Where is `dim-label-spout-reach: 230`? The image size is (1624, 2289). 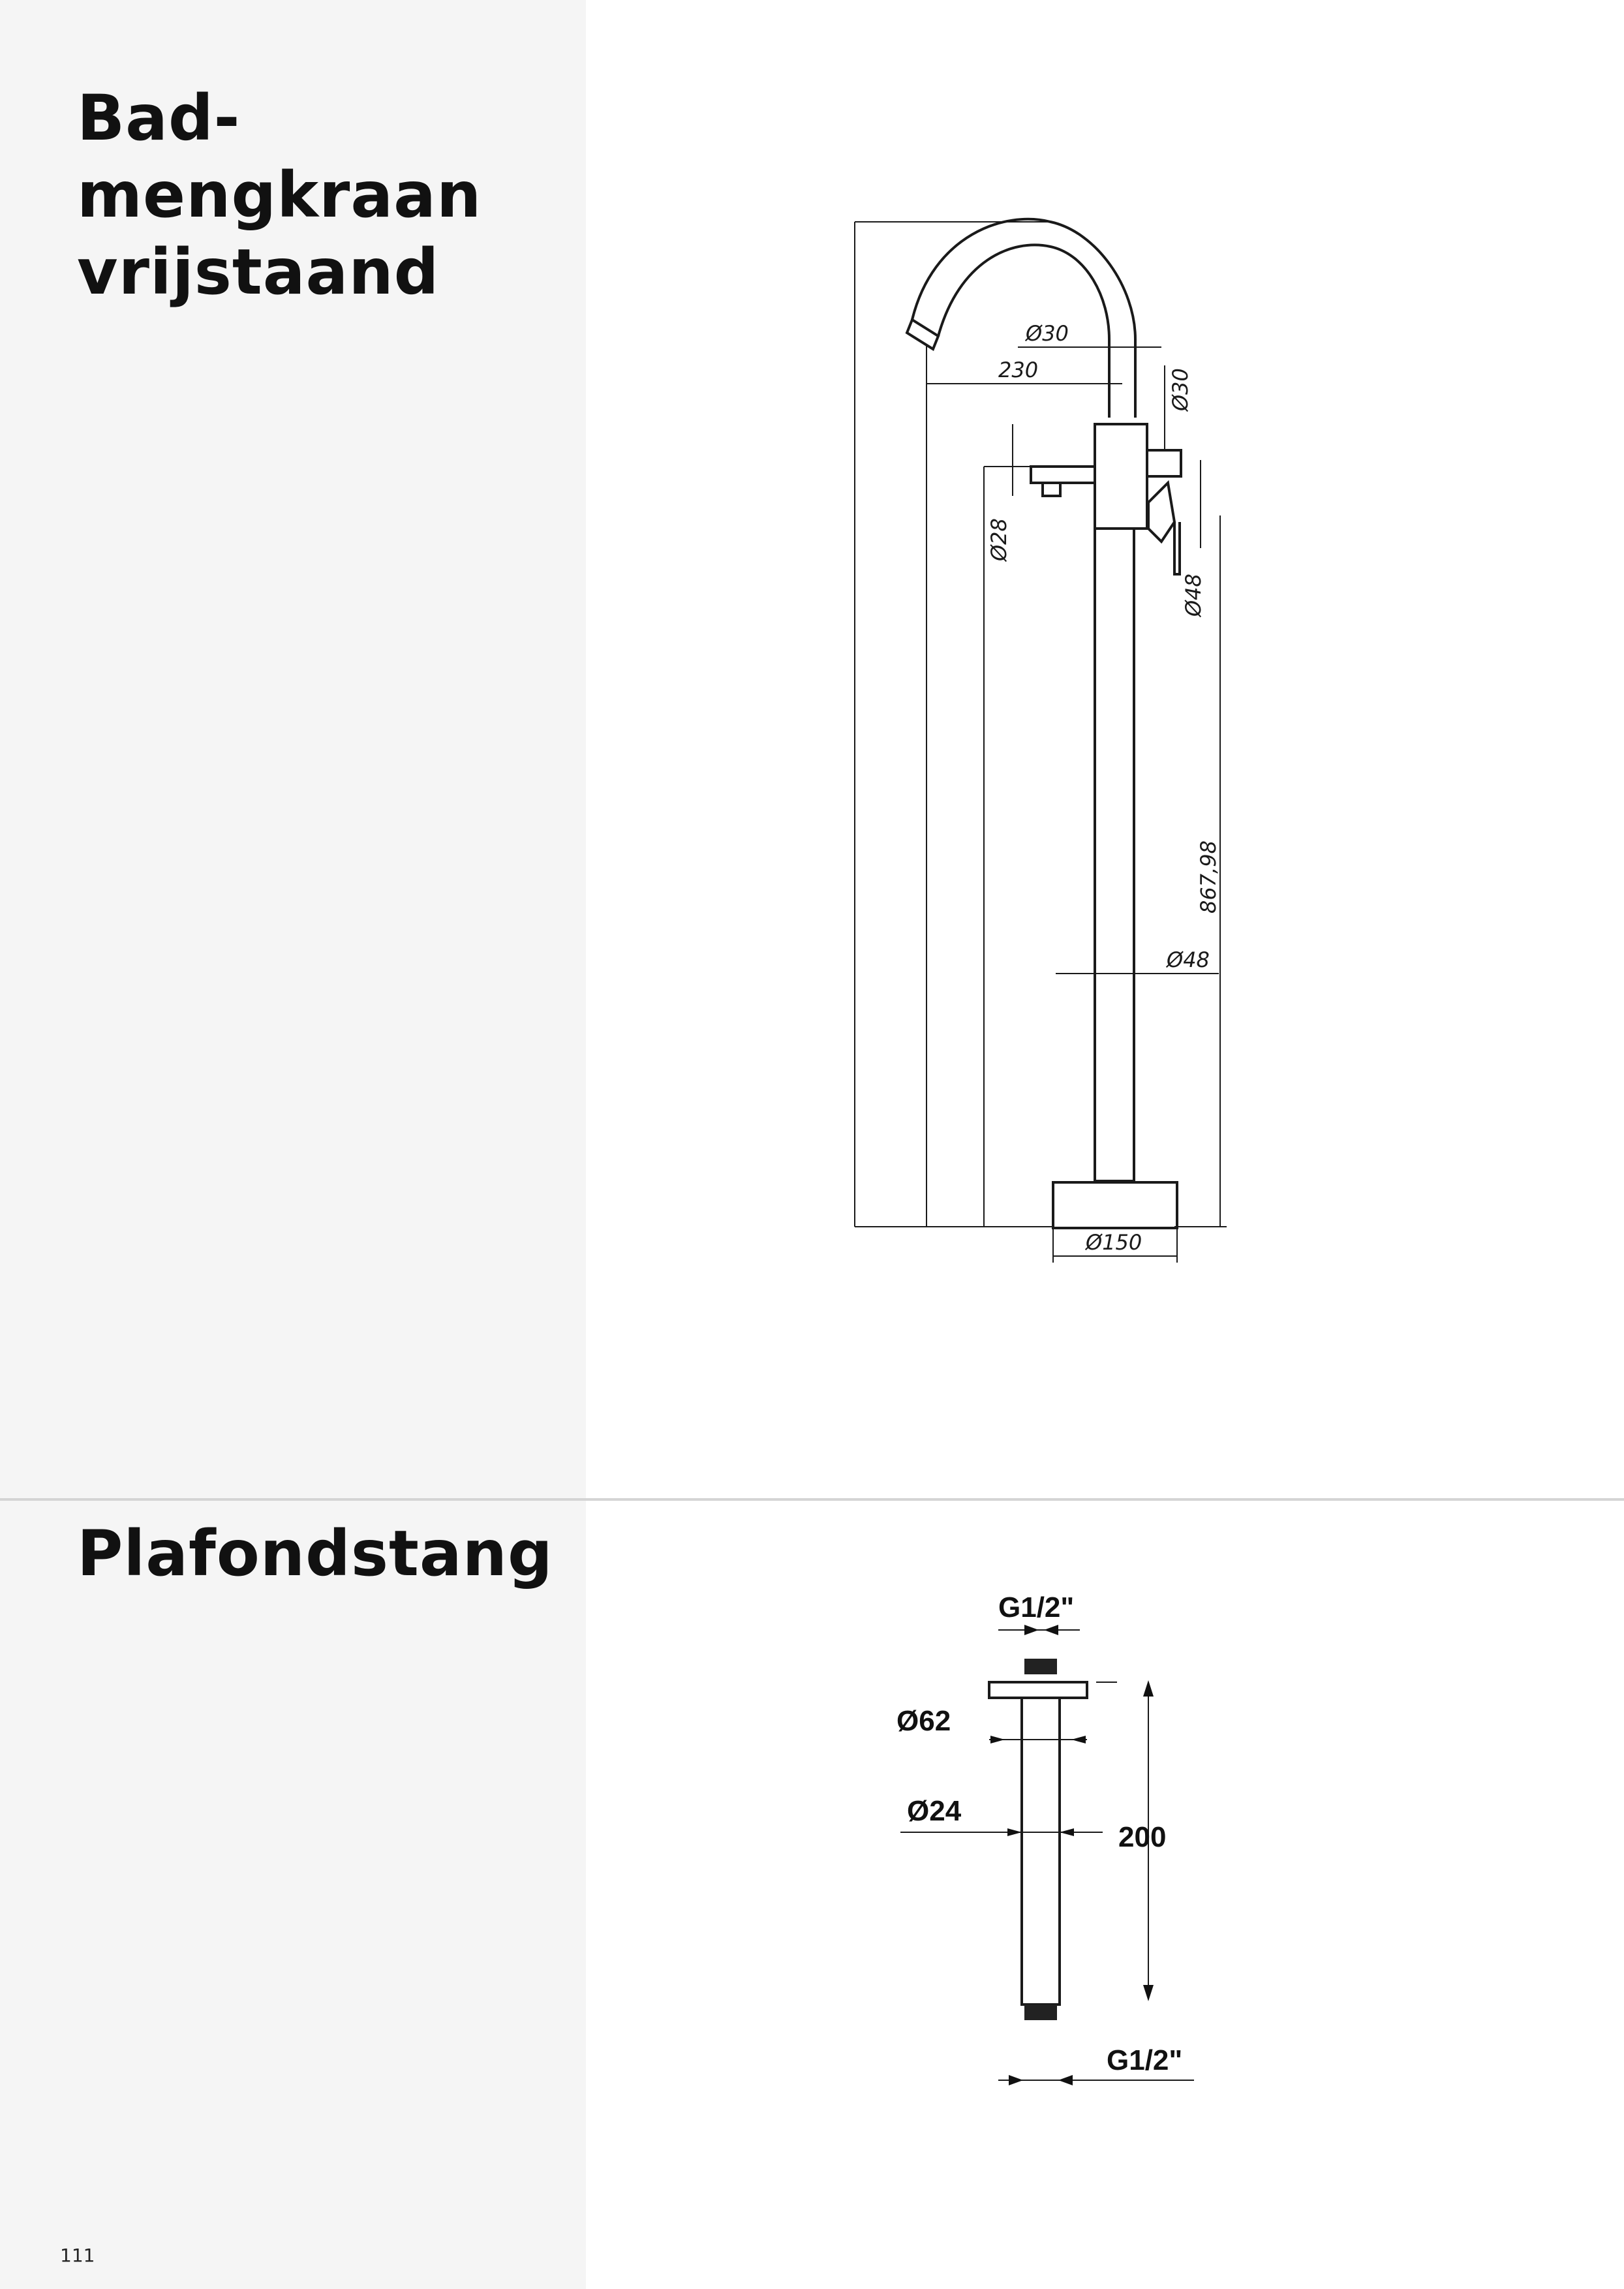
dim-label-spout-reach: 230 is located at coordinates (1018, 370).